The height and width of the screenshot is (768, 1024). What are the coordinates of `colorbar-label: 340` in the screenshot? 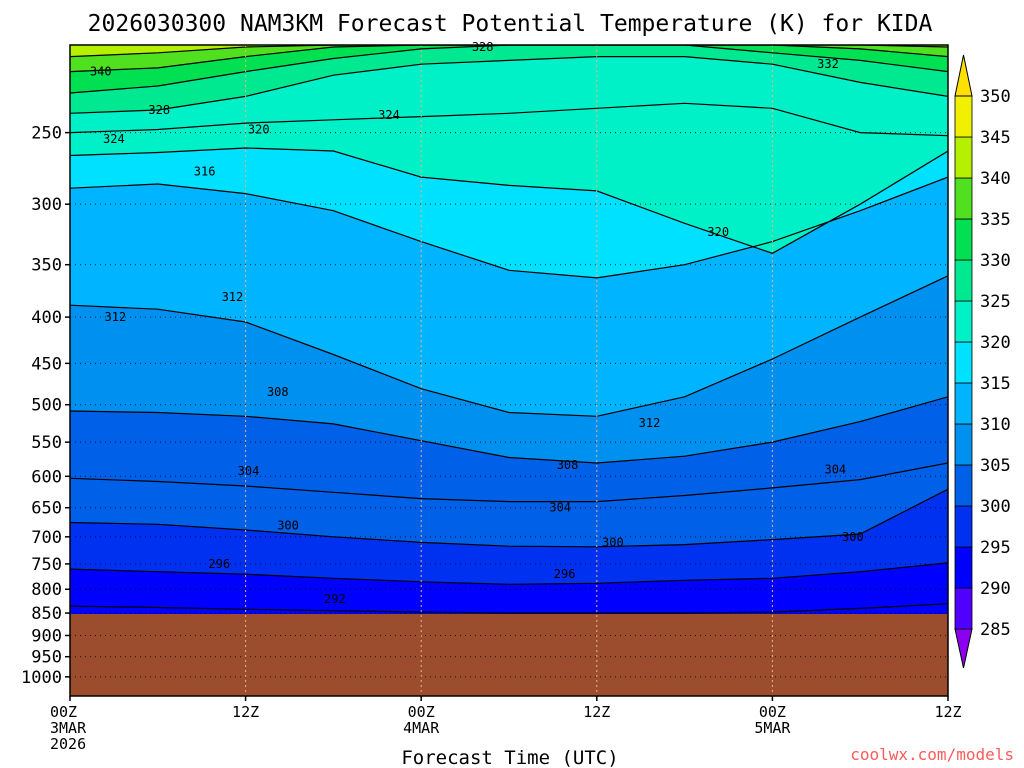 It's located at (995, 179).